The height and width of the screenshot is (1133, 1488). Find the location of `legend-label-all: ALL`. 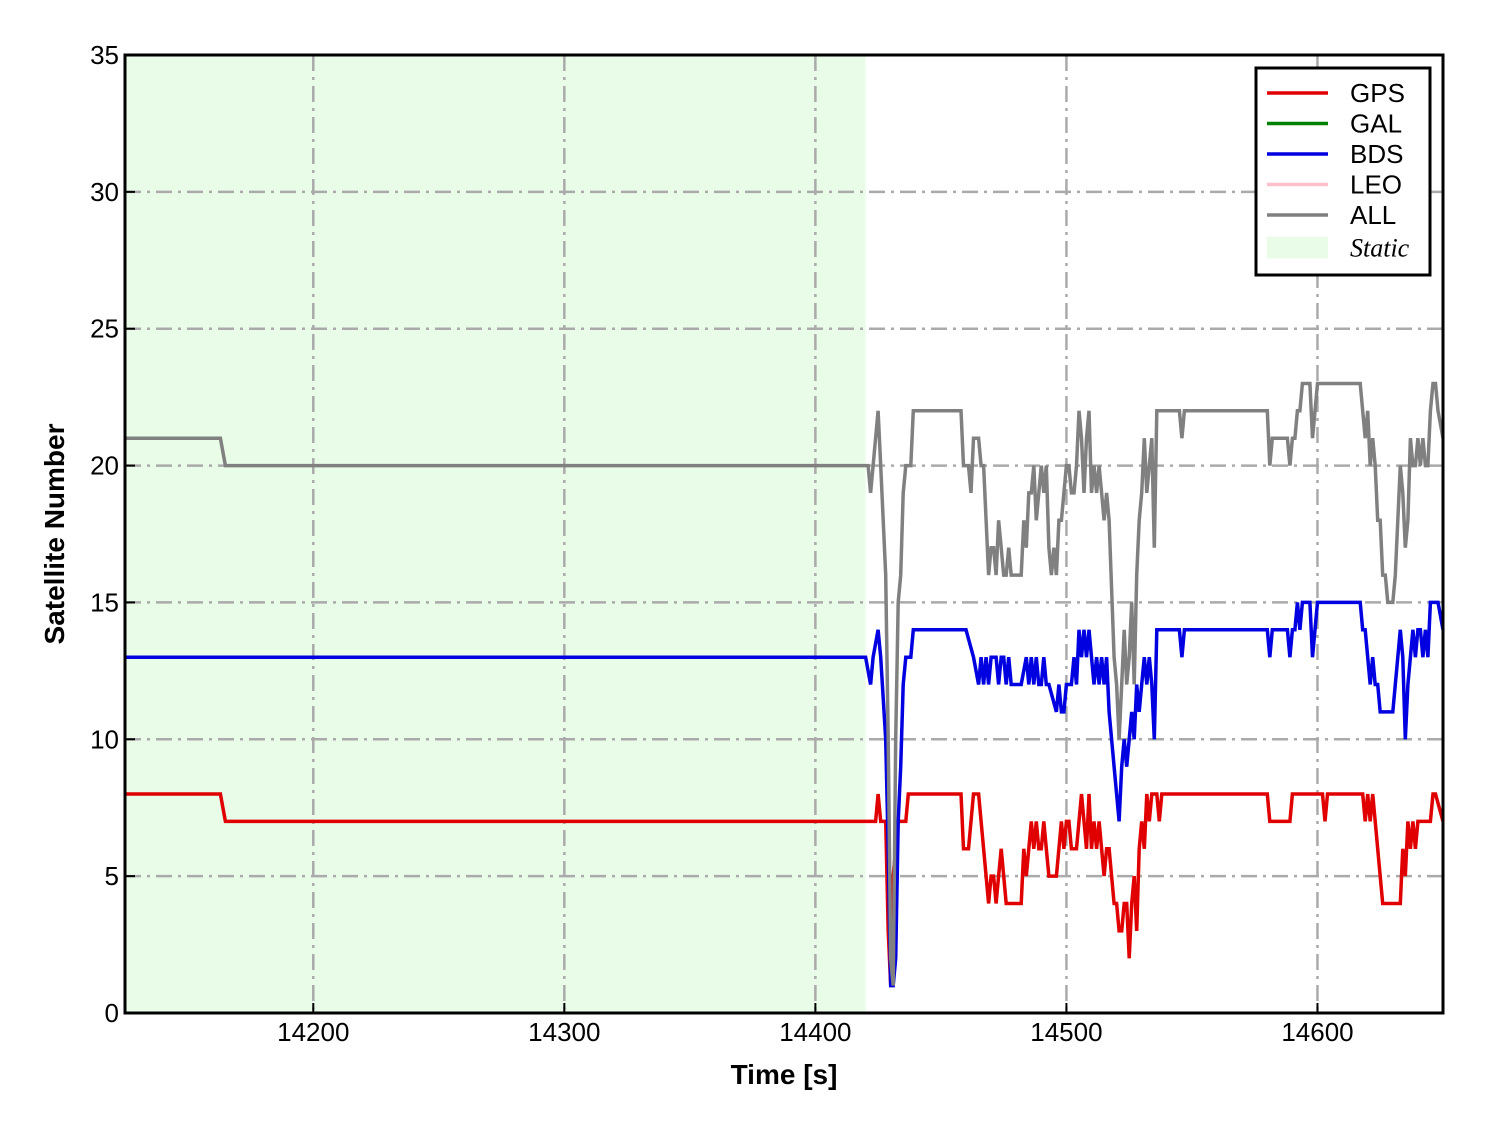

legend-label-all: ALL is located at coordinates (1373, 215).